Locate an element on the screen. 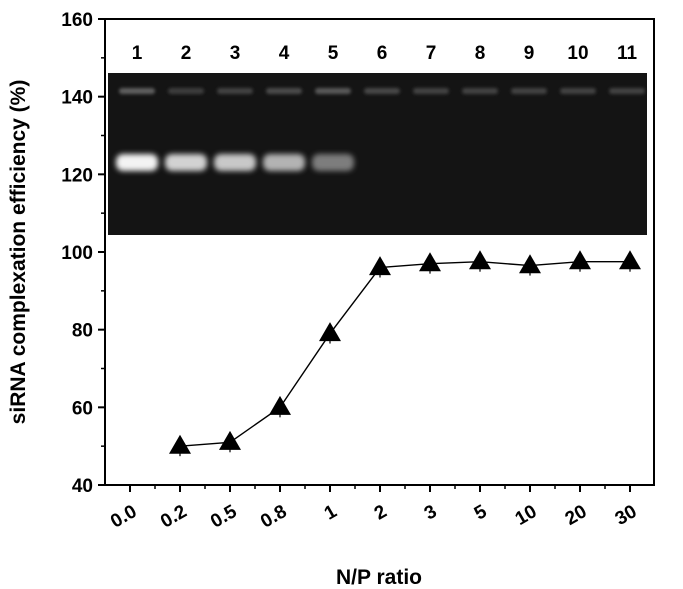  x-tick-label: 0.2 is located at coordinates (173, 516).